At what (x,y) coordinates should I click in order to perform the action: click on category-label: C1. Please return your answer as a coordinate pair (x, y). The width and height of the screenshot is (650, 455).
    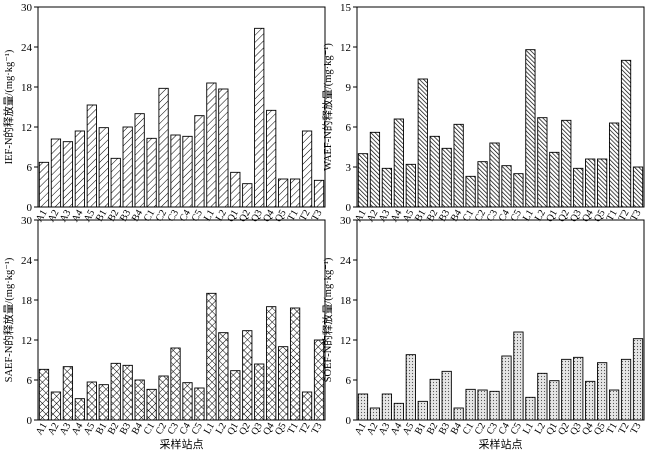
    Looking at the image, I should click on (149, 429).